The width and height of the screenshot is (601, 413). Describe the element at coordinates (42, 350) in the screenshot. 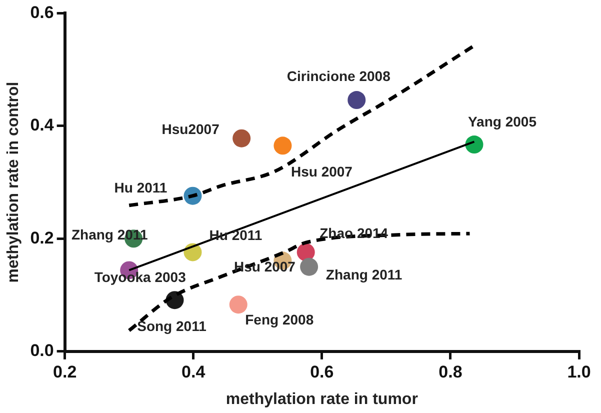

I see `y-tick-label: 0.0` at that location.